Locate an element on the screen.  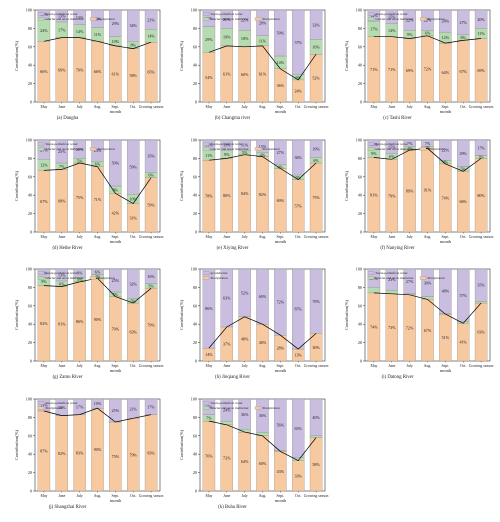
bar-glacier is located at coordinates (374, 290).